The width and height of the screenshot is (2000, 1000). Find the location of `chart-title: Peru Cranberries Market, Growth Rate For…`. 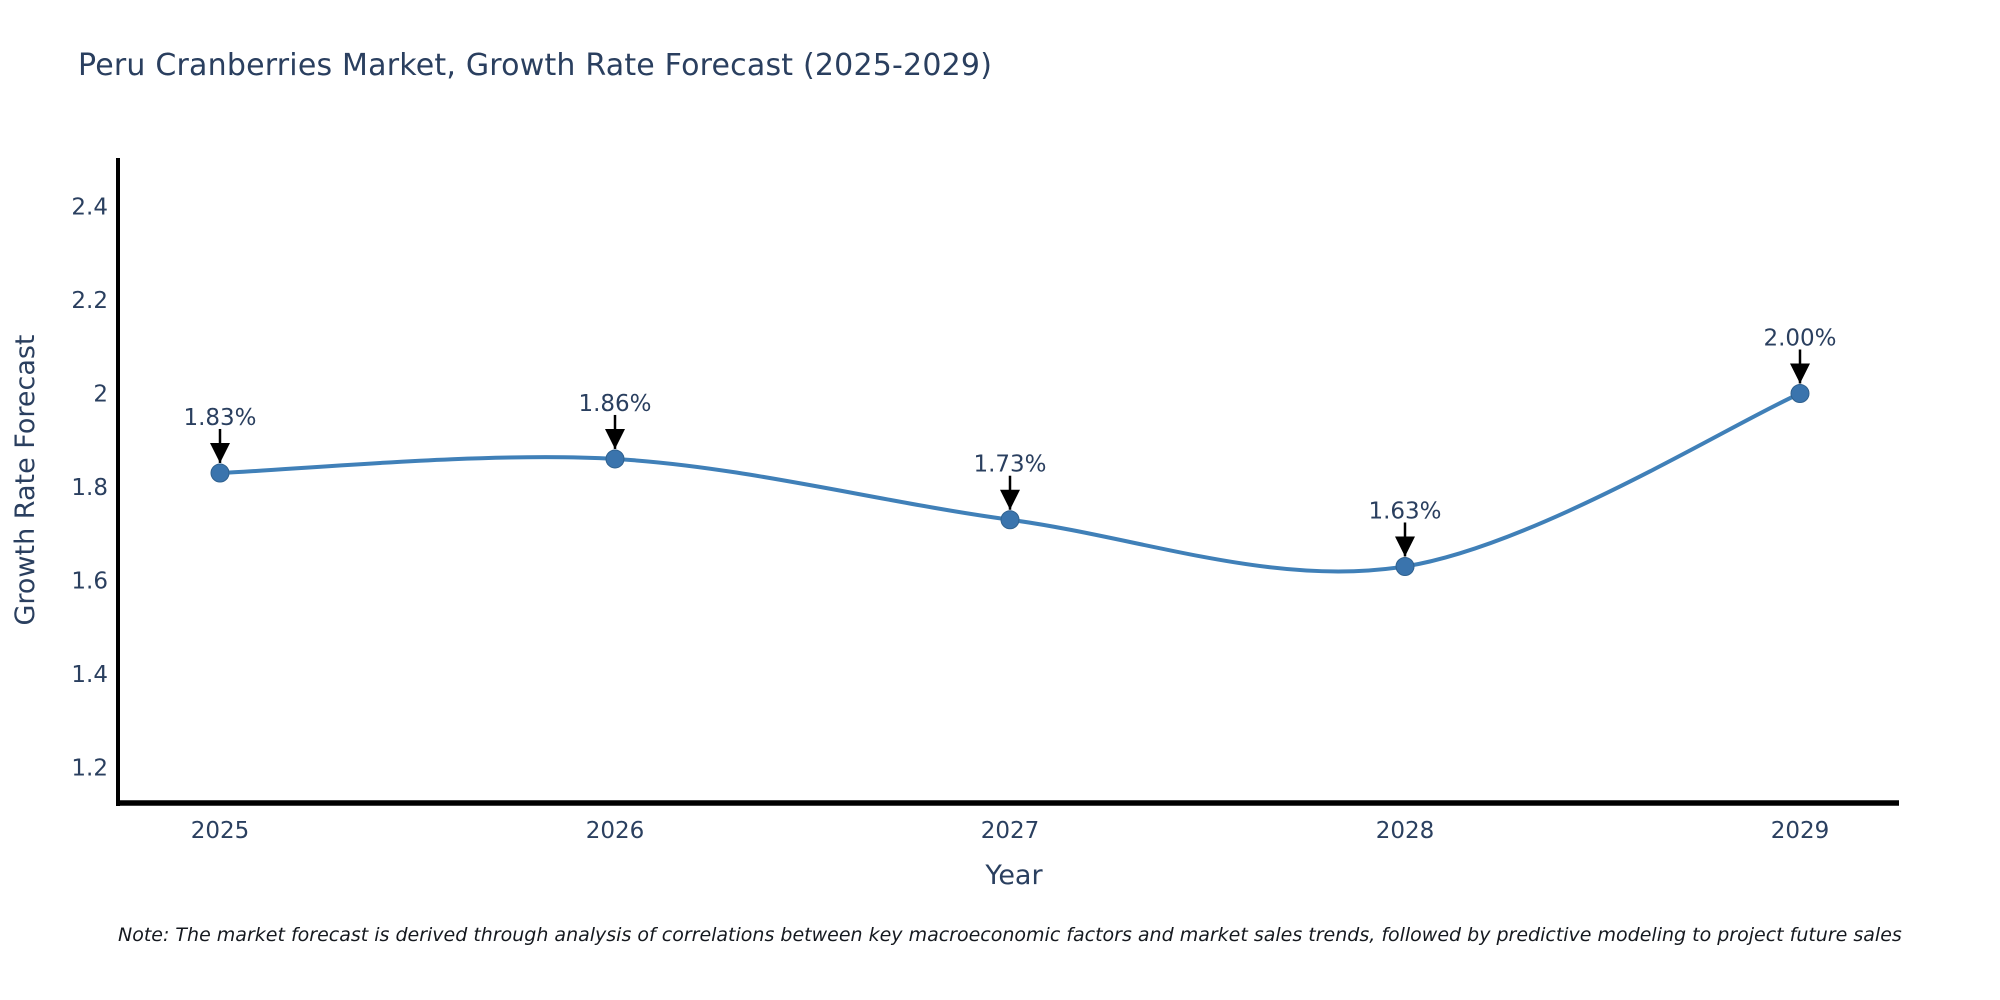

chart-title: Peru Cranberries Market, Growth Rate For… is located at coordinates (535, 65).